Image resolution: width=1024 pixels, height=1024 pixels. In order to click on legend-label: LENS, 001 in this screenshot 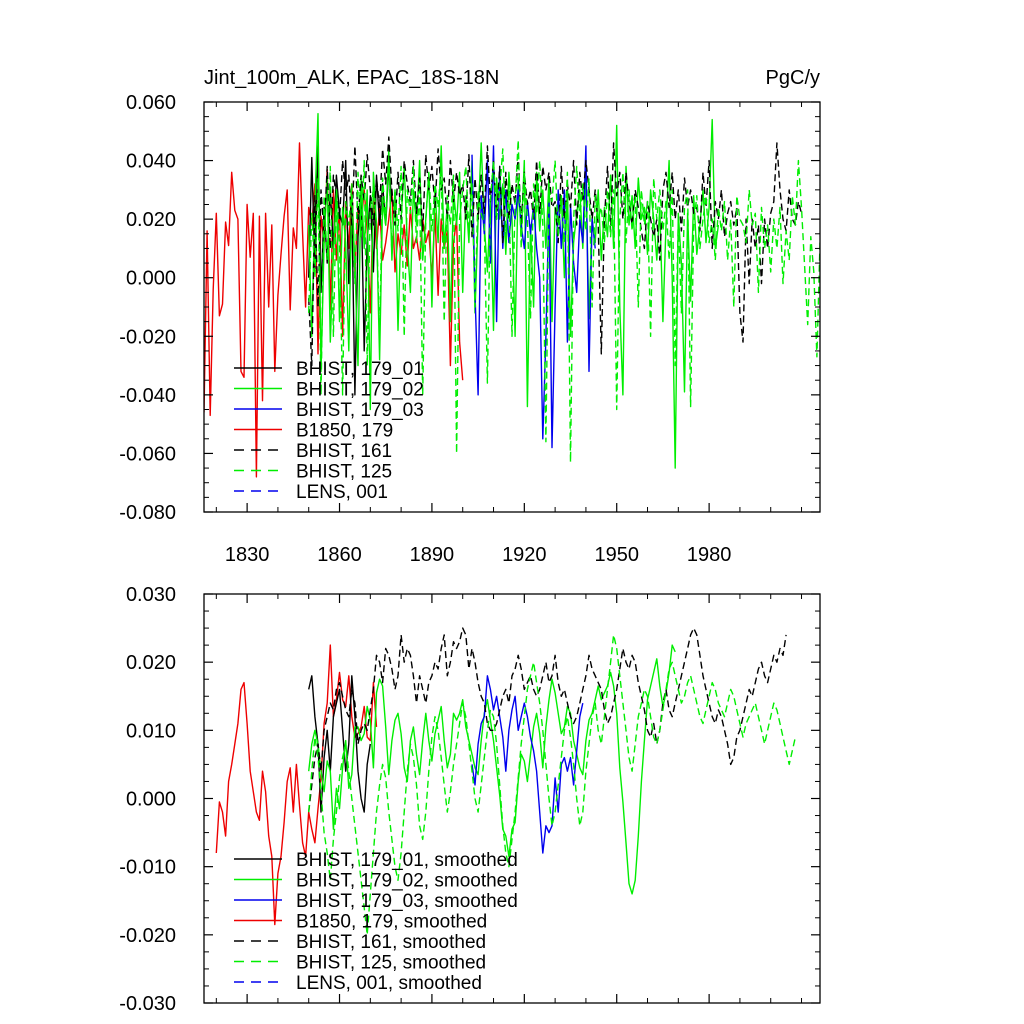, I will do `click(342, 492)`.